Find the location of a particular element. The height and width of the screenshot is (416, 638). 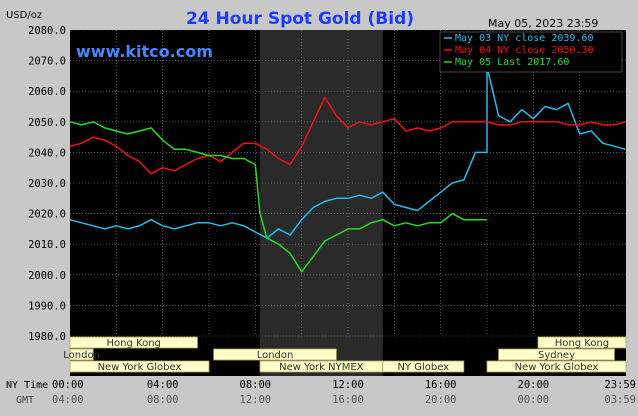

y-tick-3: 2010.0 is located at coordinates (47, 245).